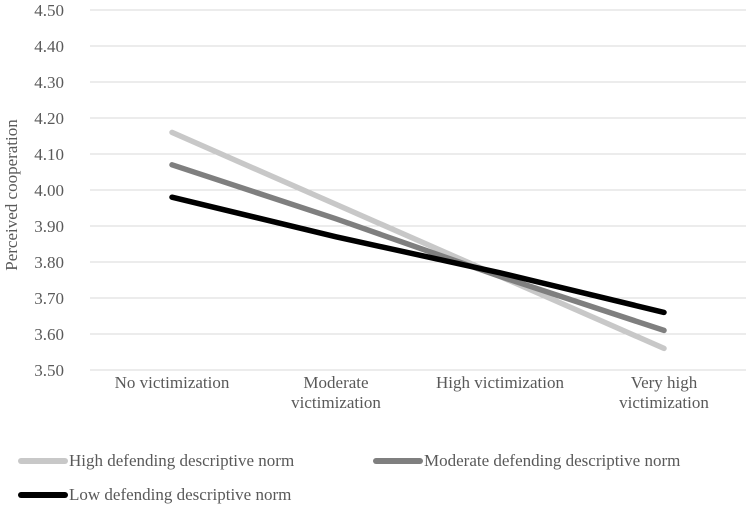 The height and width of the screenshot is (509, 749). I want to click on legend-item-high-defending: High defending descriptive norm, so click(156, 460).